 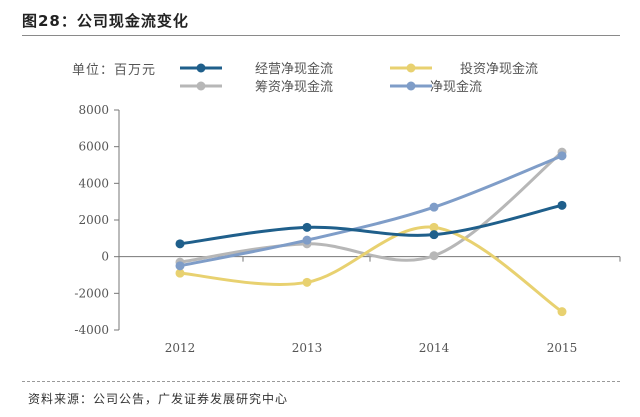 I want to click on x-tick-label: 2014, so click(x=434, y=348).